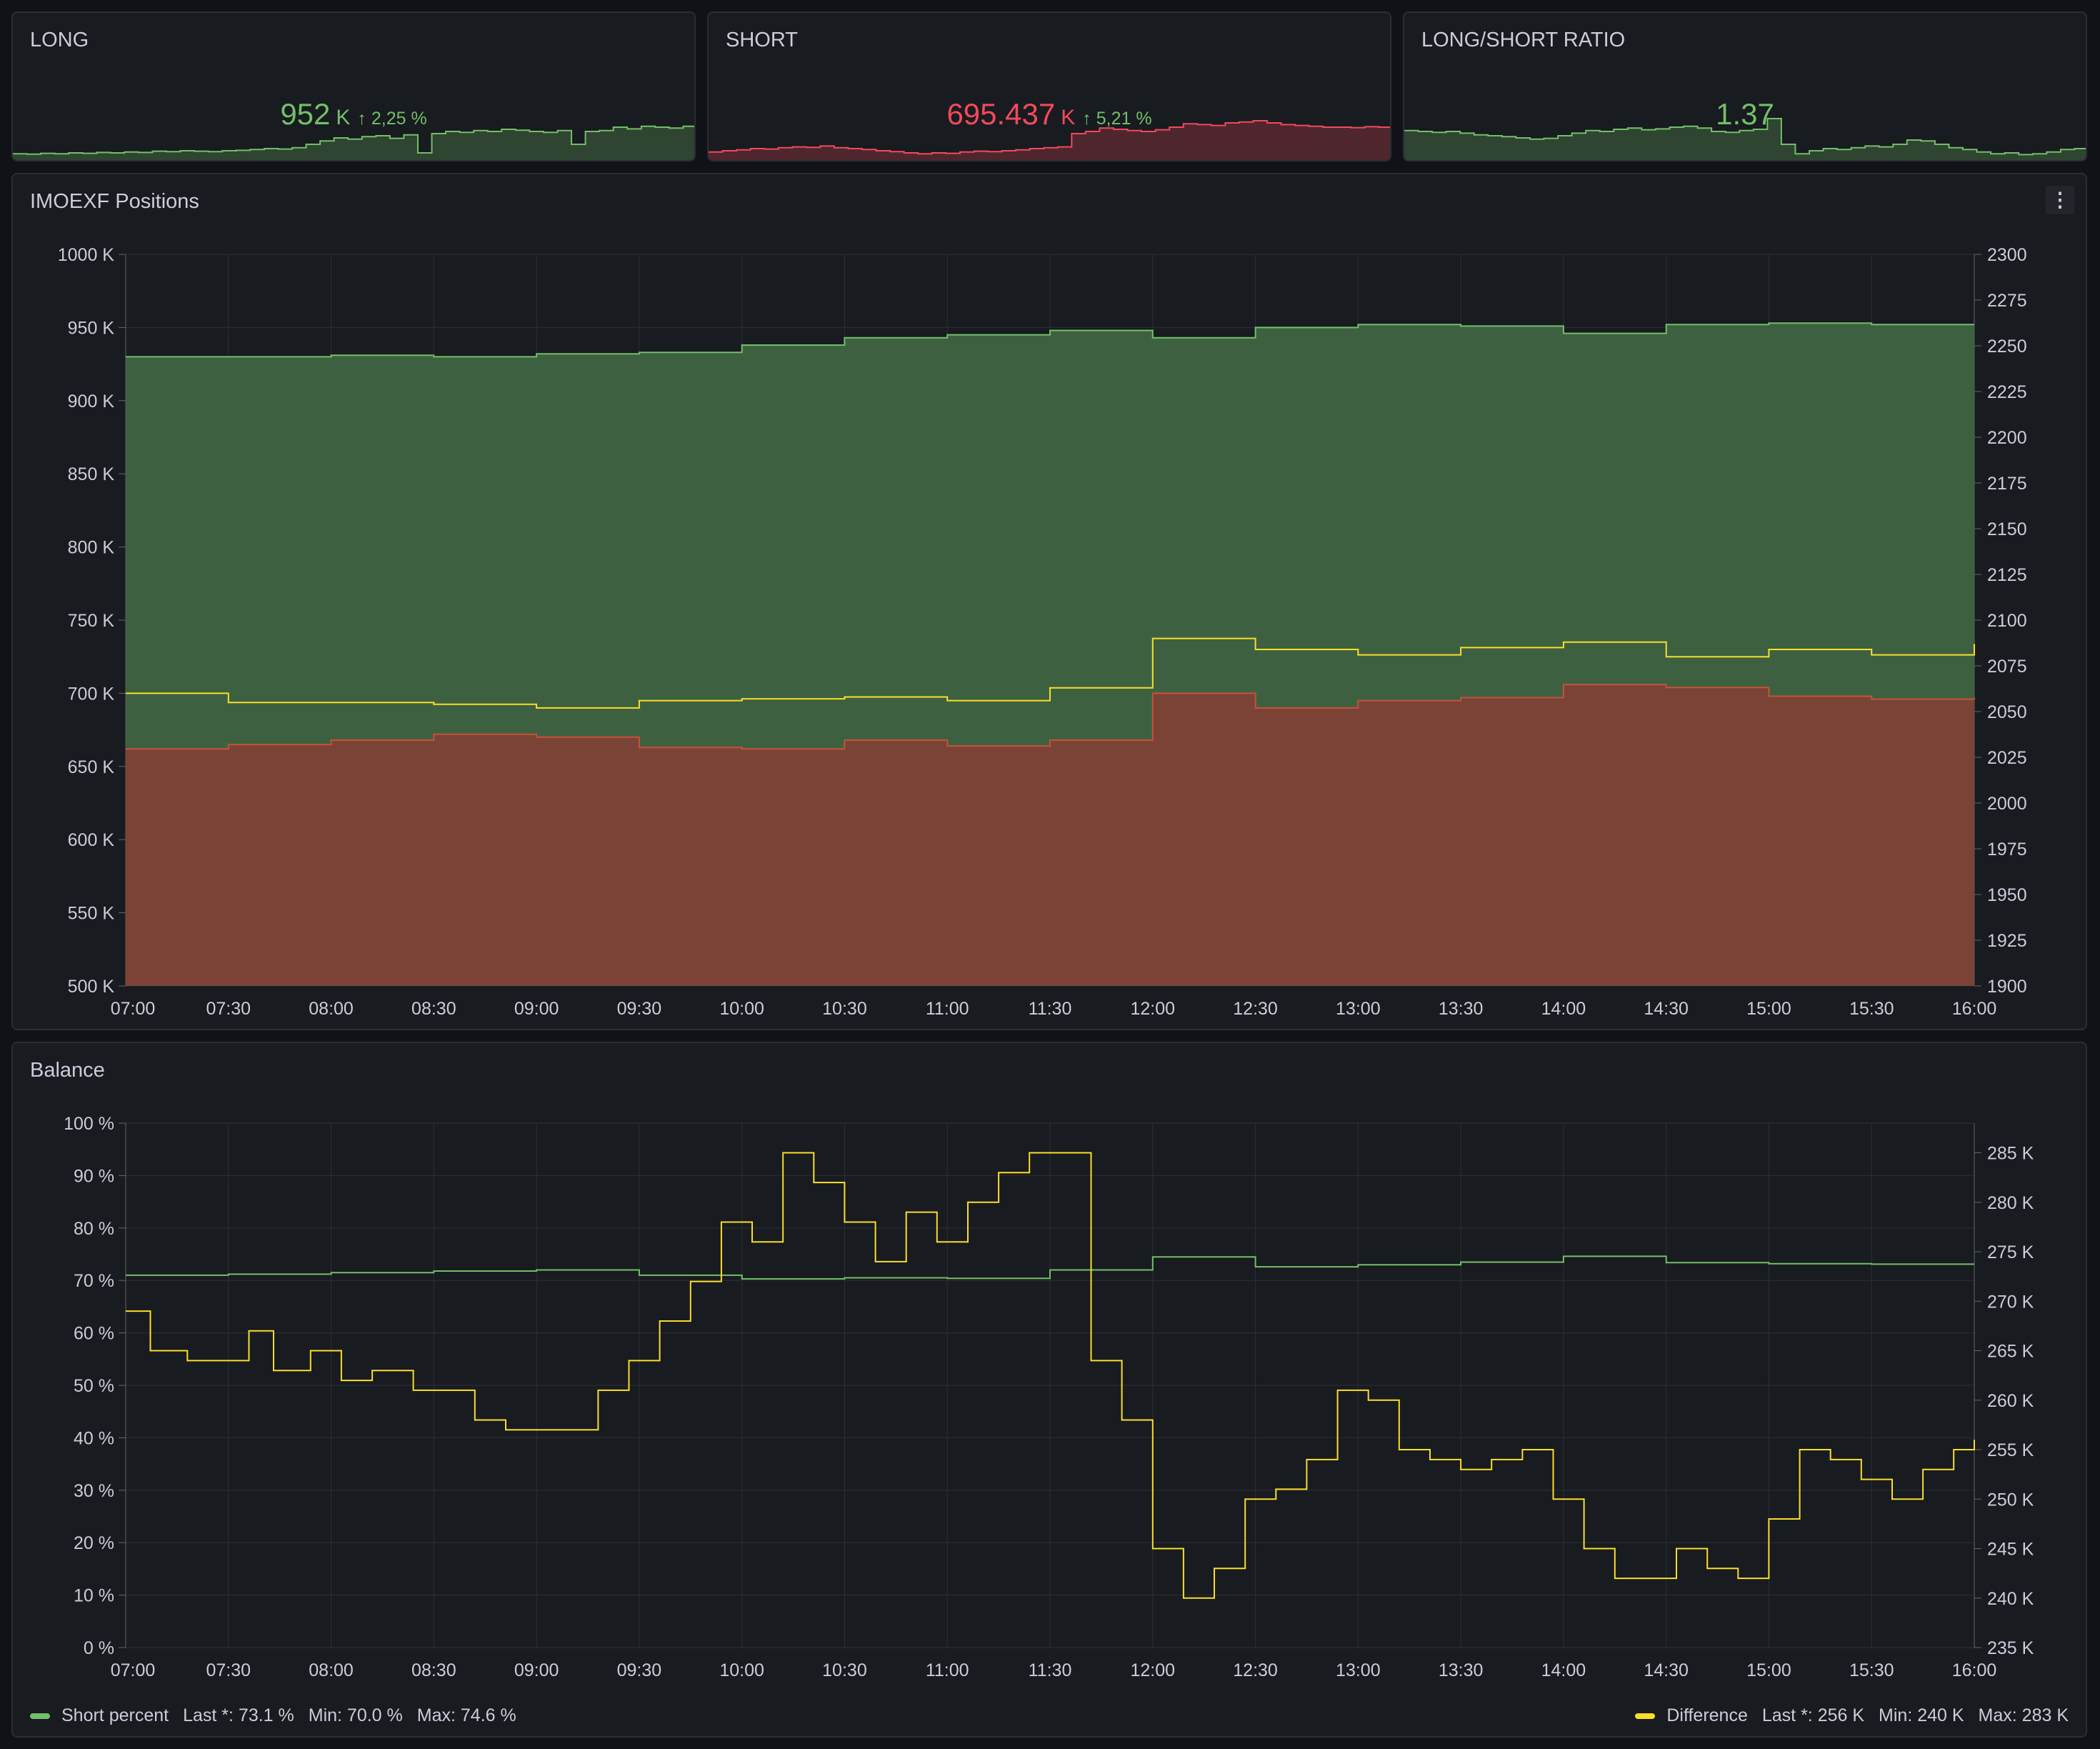 This screenshot has width=2100, height=1749. I want to click on y-right-tick-label: 2200, so click(2007, 438).